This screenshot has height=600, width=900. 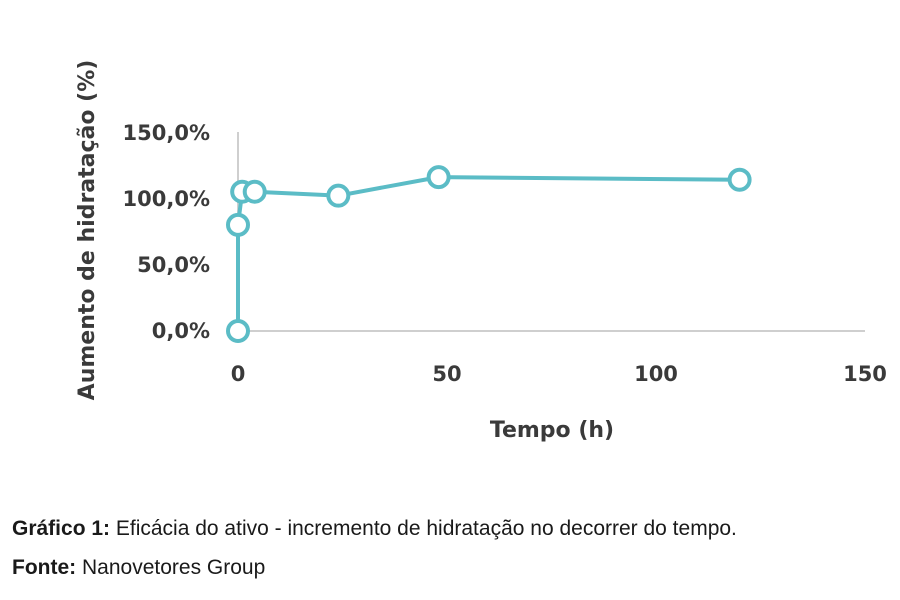 I want to click on y-axis-title: Aumento de hidratação (%), so click(x=87, y=230).